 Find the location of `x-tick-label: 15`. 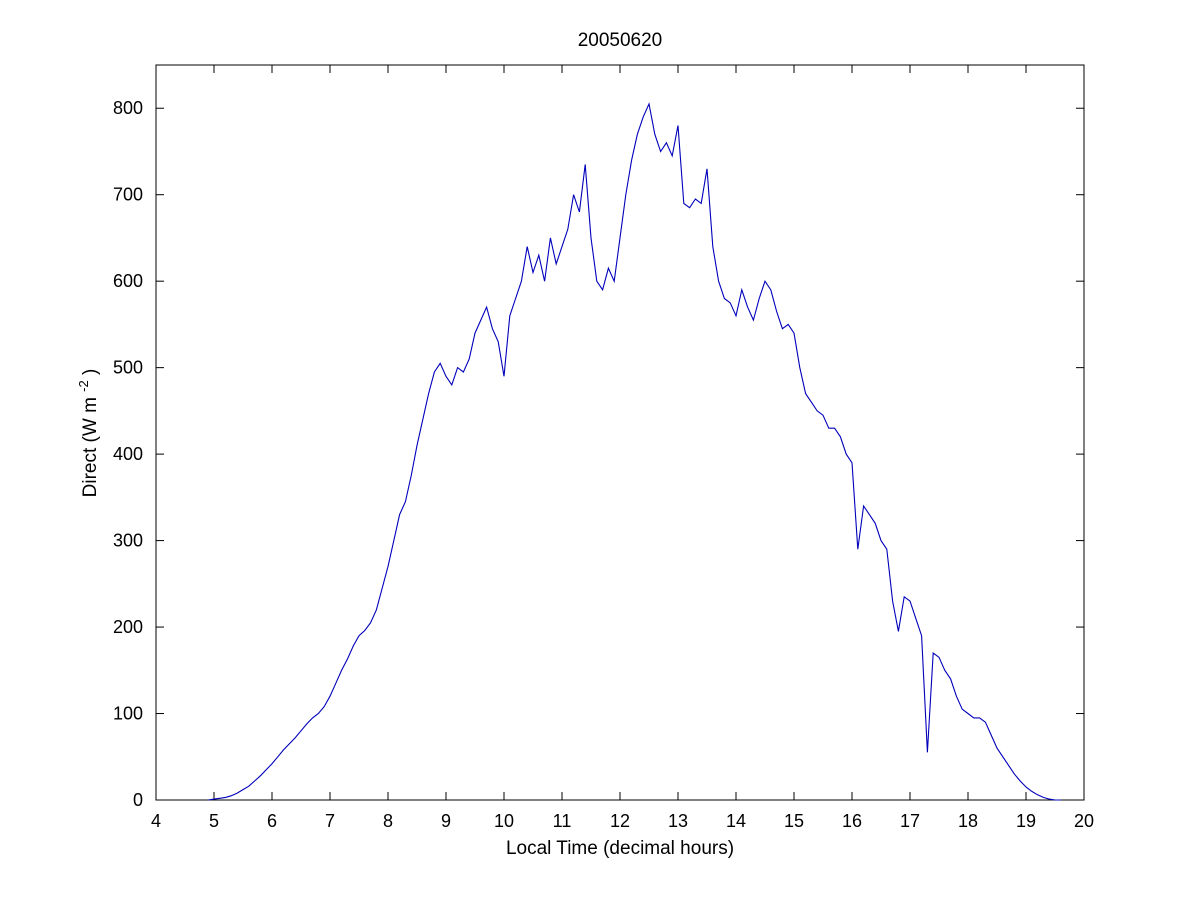

x-tick-label: 15 is located at coordinates (794, 821).